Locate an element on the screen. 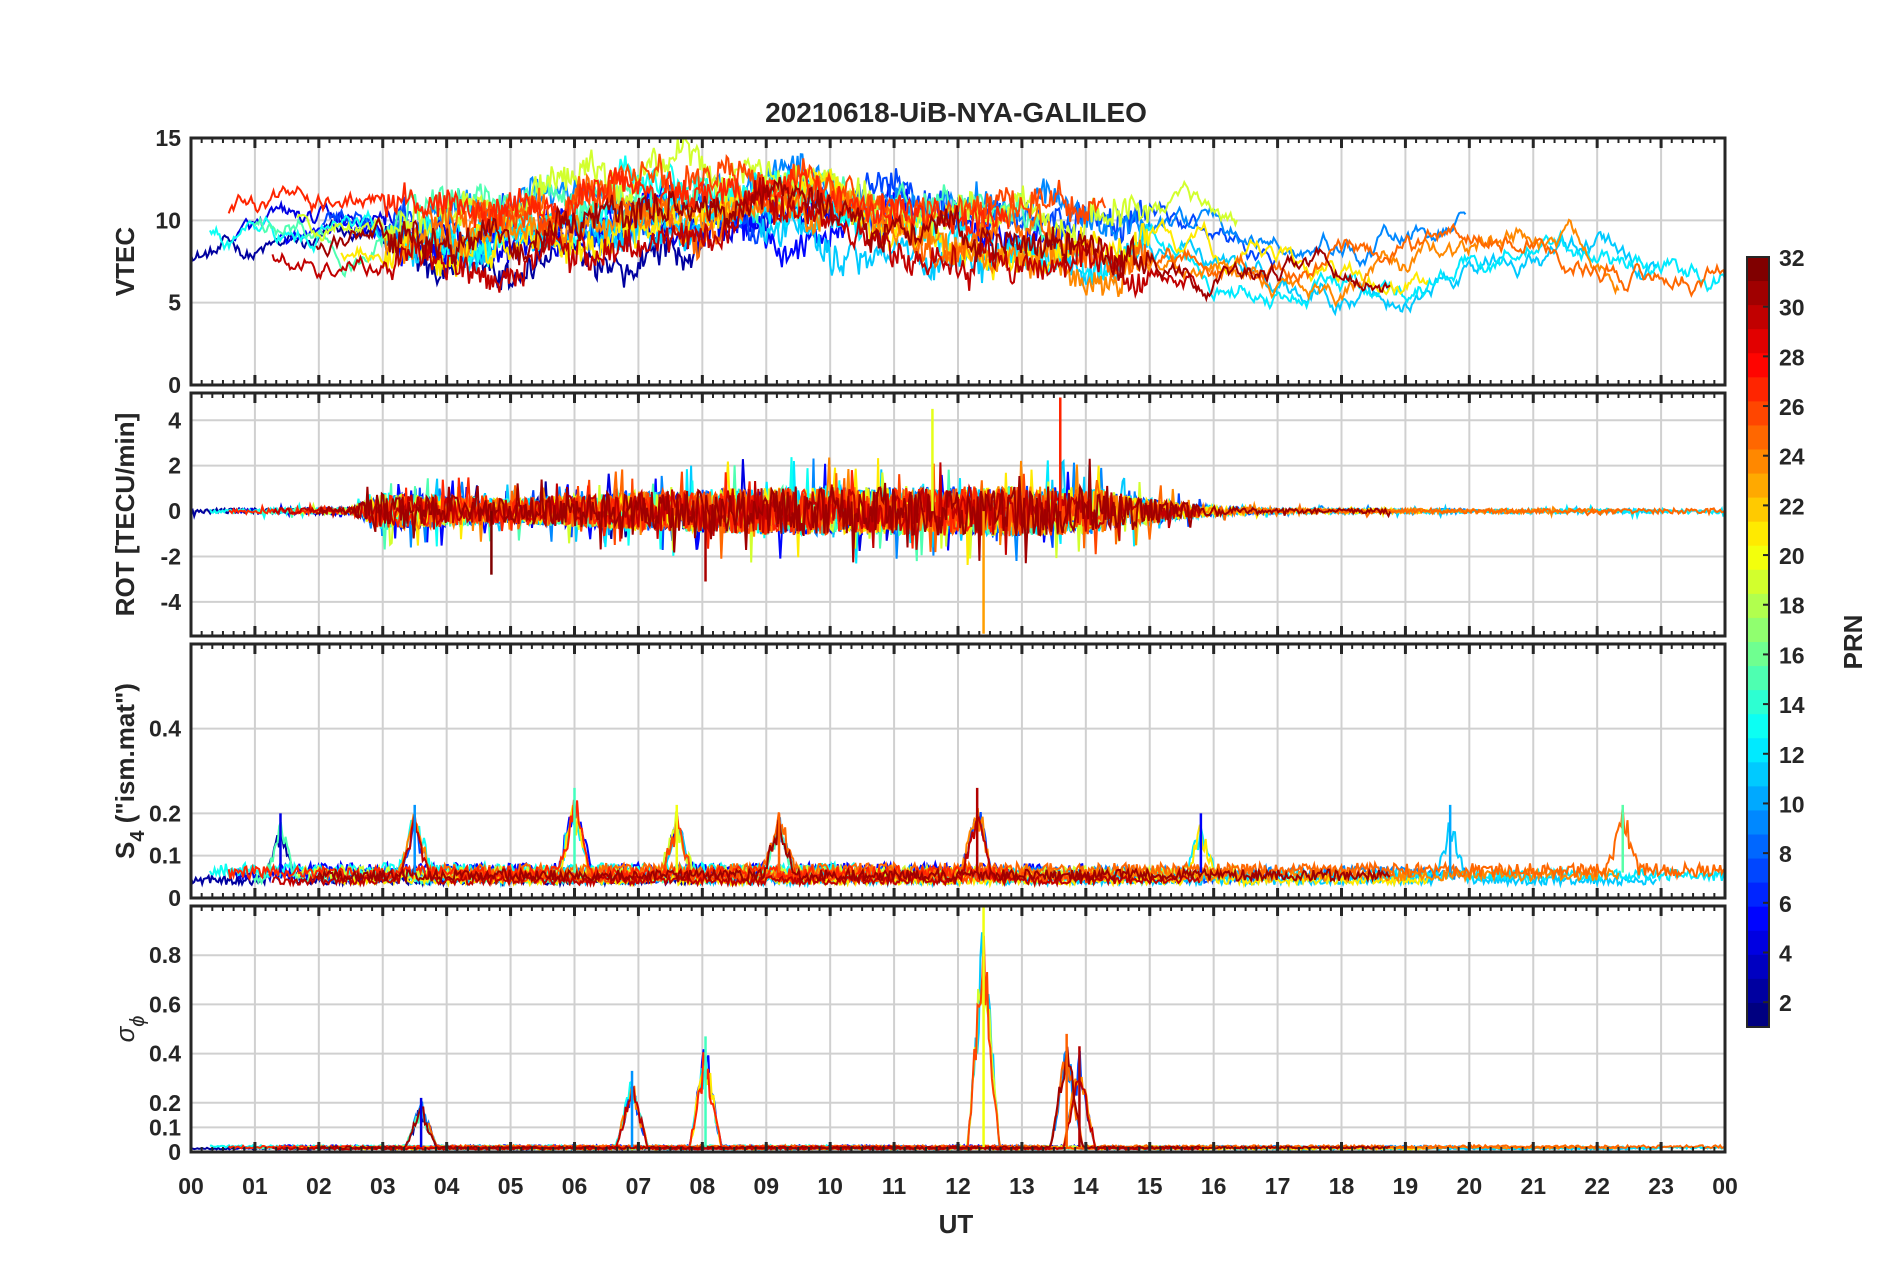 The height and width of the screenshot is (1272, 1902). colorbar-tick-label: 2 is located at coordinates (1785, 1003).